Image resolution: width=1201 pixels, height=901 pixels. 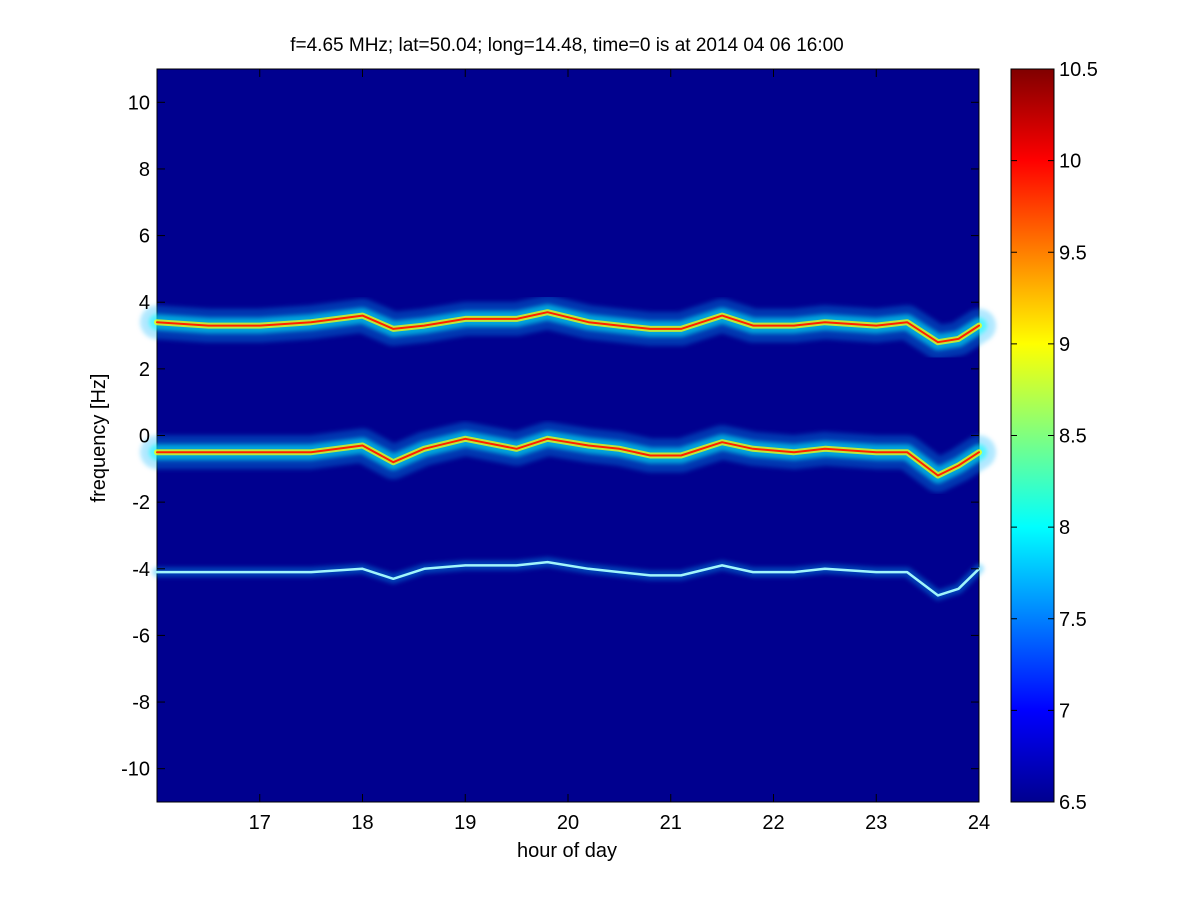 I want to click on x-tick-label: 18, so click(x=362, y=823).